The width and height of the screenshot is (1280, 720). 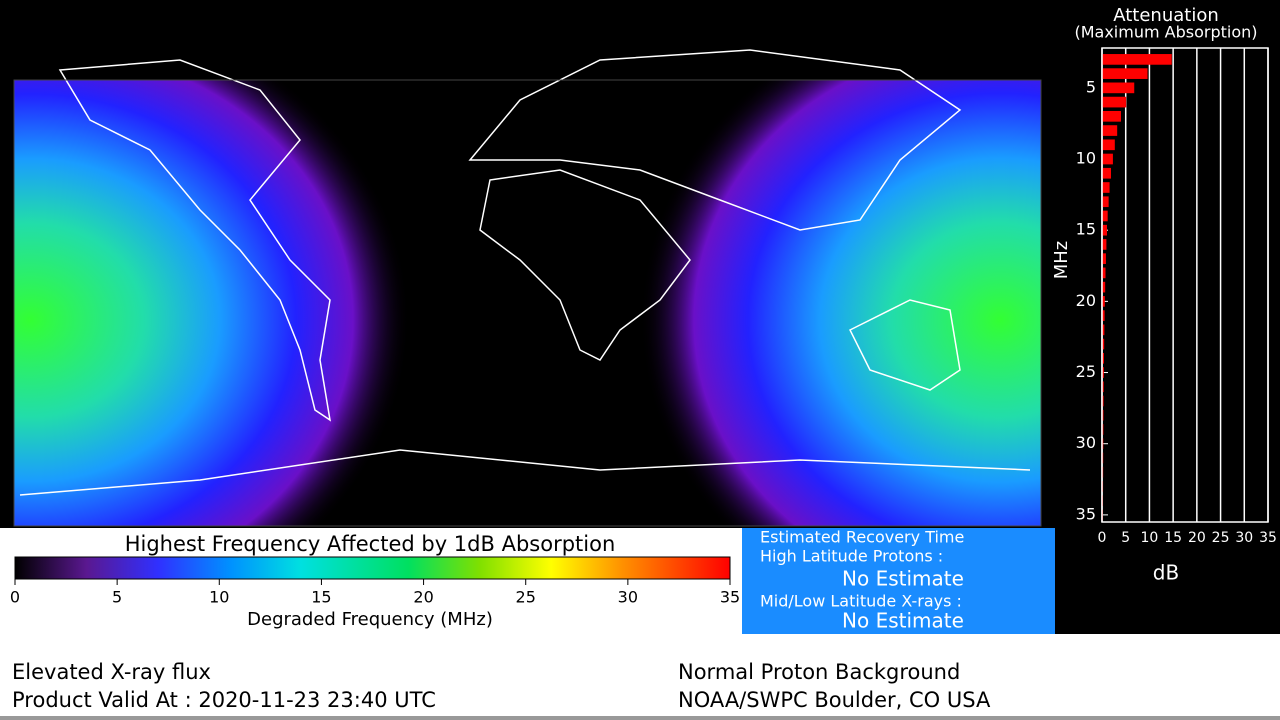 What do you see at coordinates (372, 568) in the screenshot?
I see `colorbar` at bounding box center [372, 568].